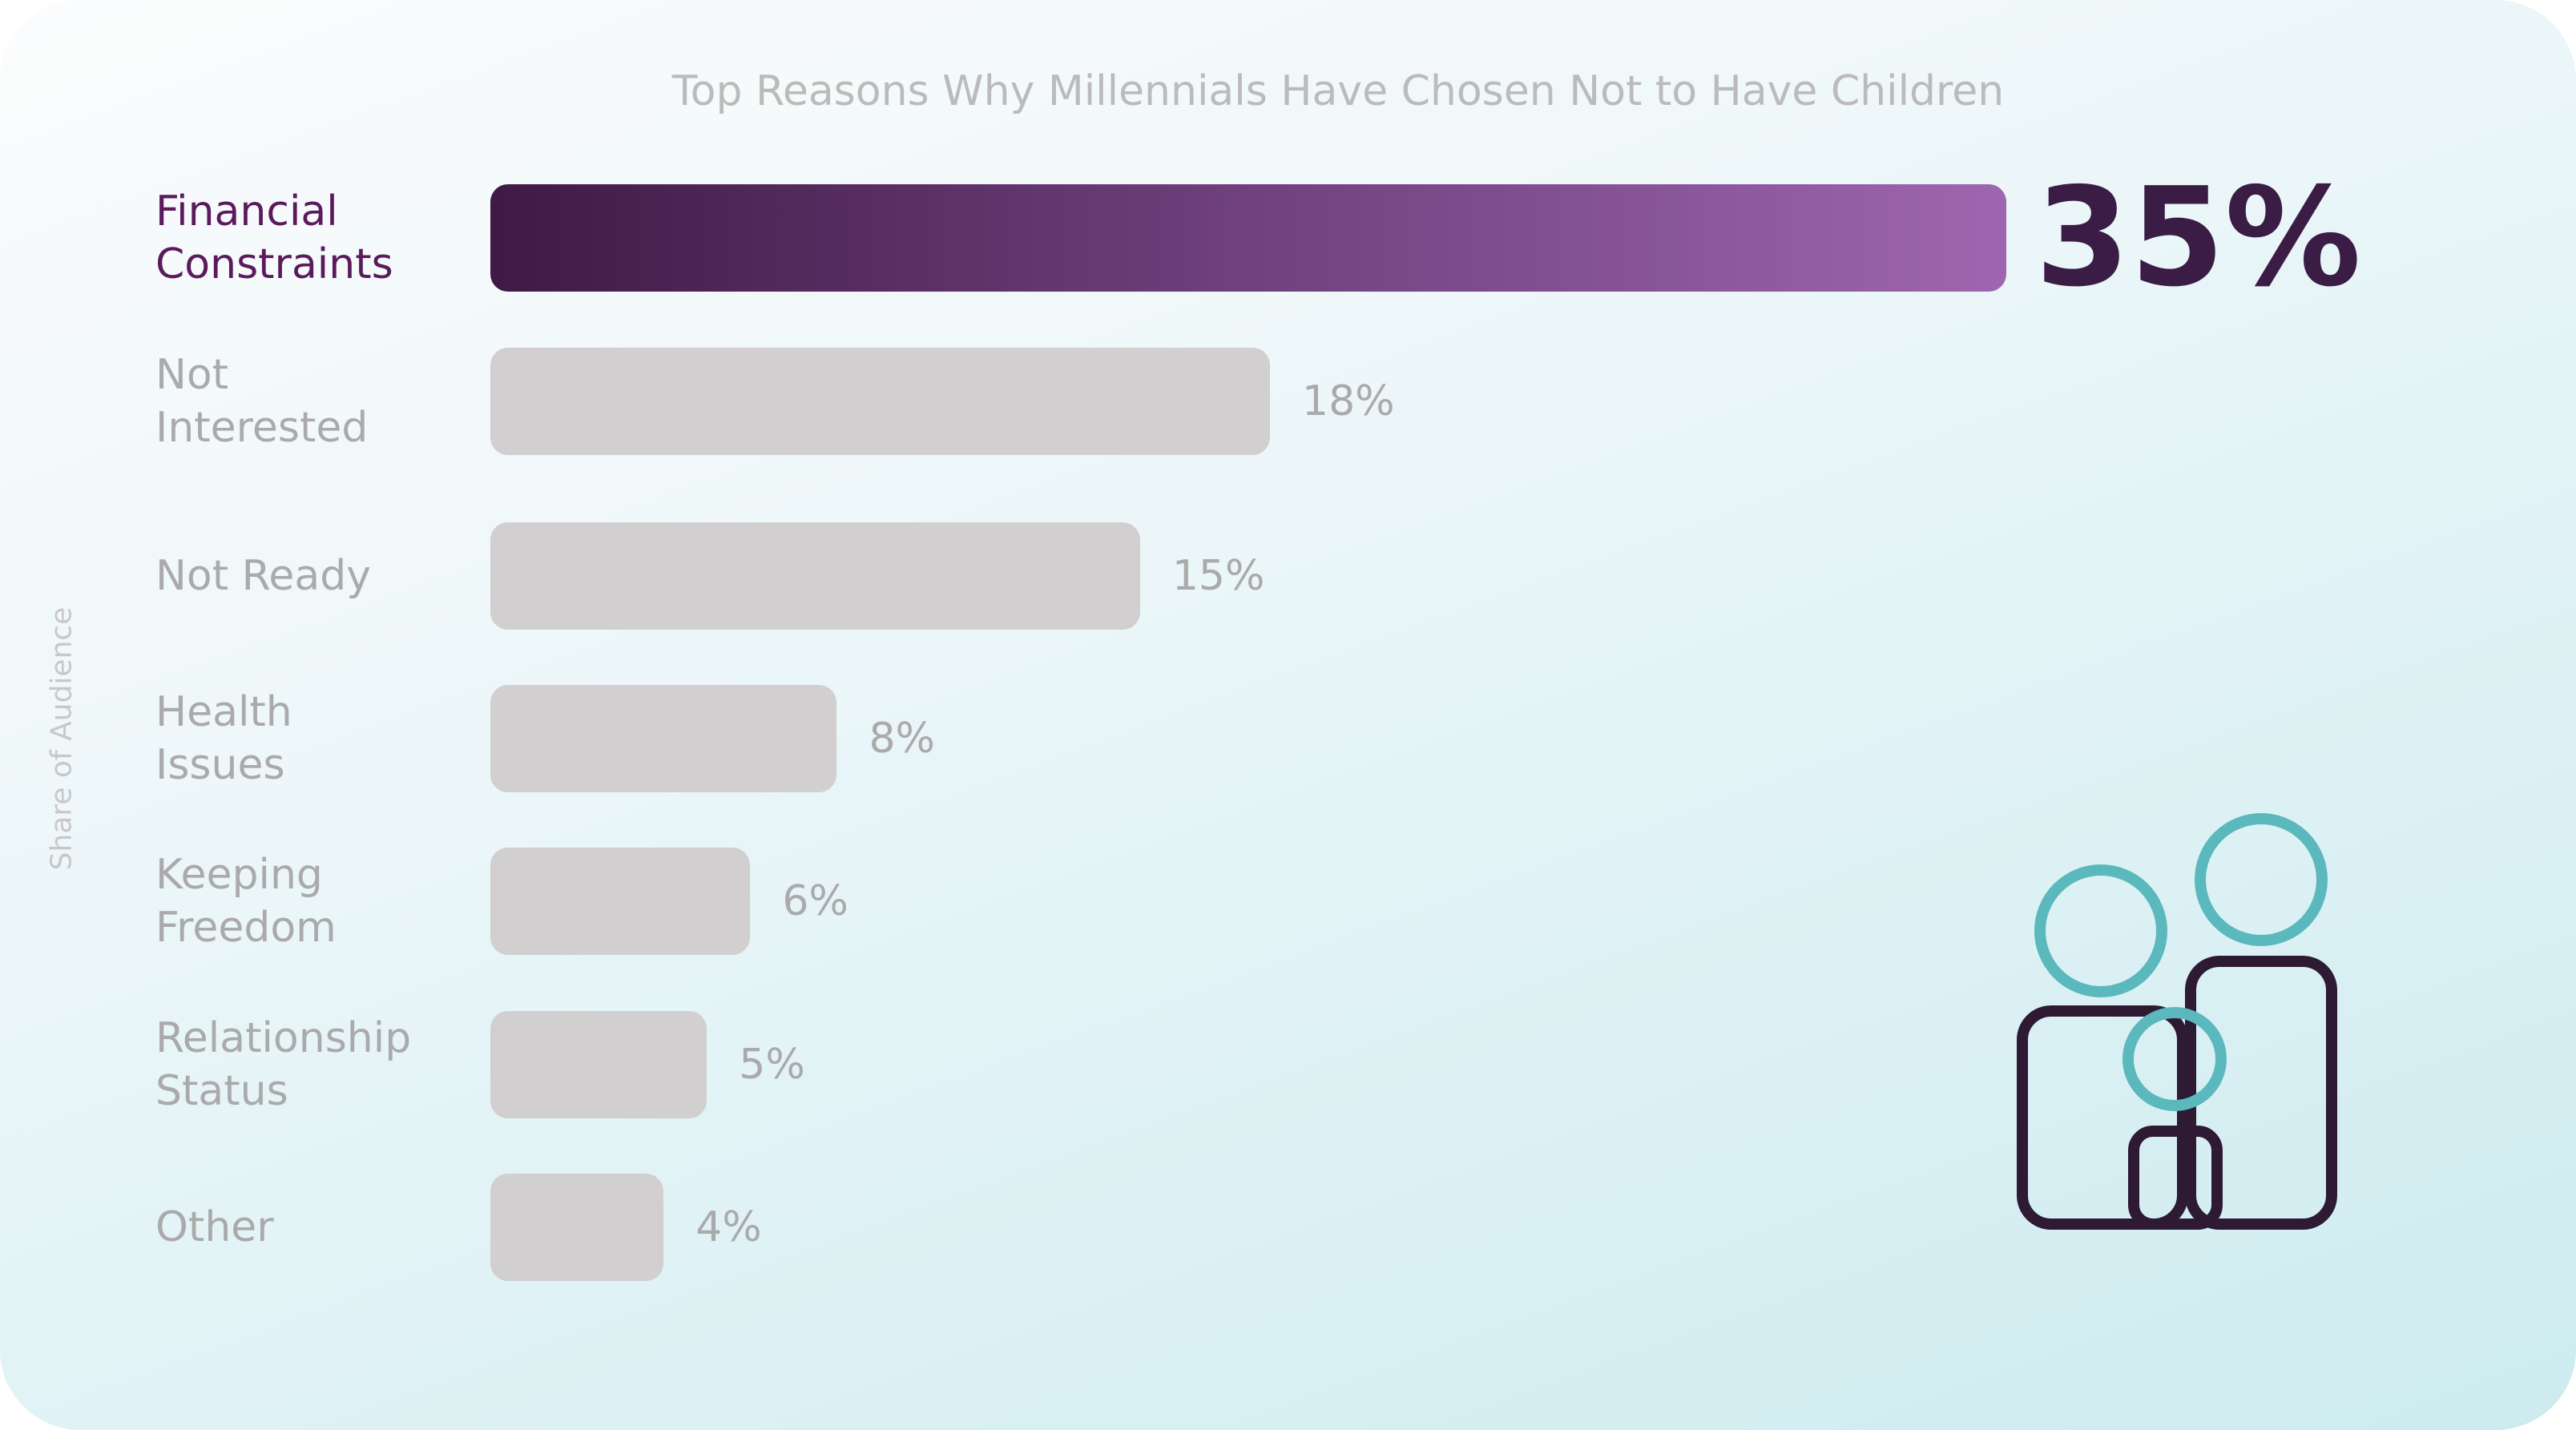 The height and width of the screenshot is (1430, 2576). Describe the element at coordinates (263, 576) in the screenshot. I see `category-label: Not Ready` at that location.